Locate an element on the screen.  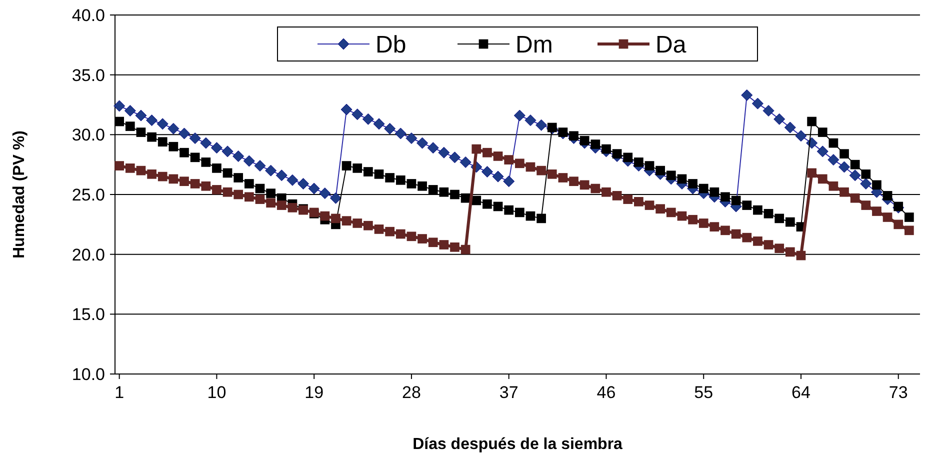
x-tick-label: 10 is located at coordinates (216, 392).